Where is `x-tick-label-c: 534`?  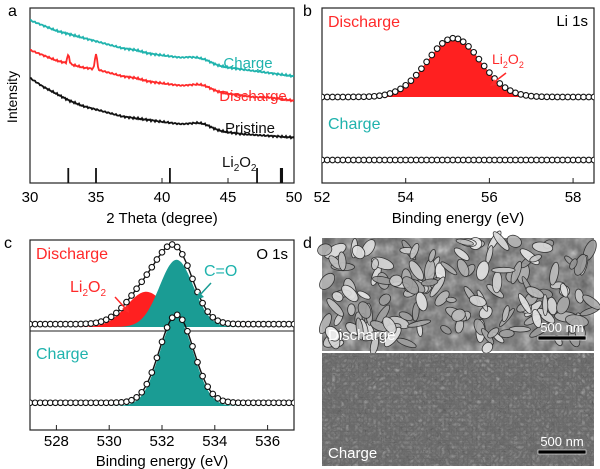
x-tick-label-c: 534 is located at coordinates (214, 441).